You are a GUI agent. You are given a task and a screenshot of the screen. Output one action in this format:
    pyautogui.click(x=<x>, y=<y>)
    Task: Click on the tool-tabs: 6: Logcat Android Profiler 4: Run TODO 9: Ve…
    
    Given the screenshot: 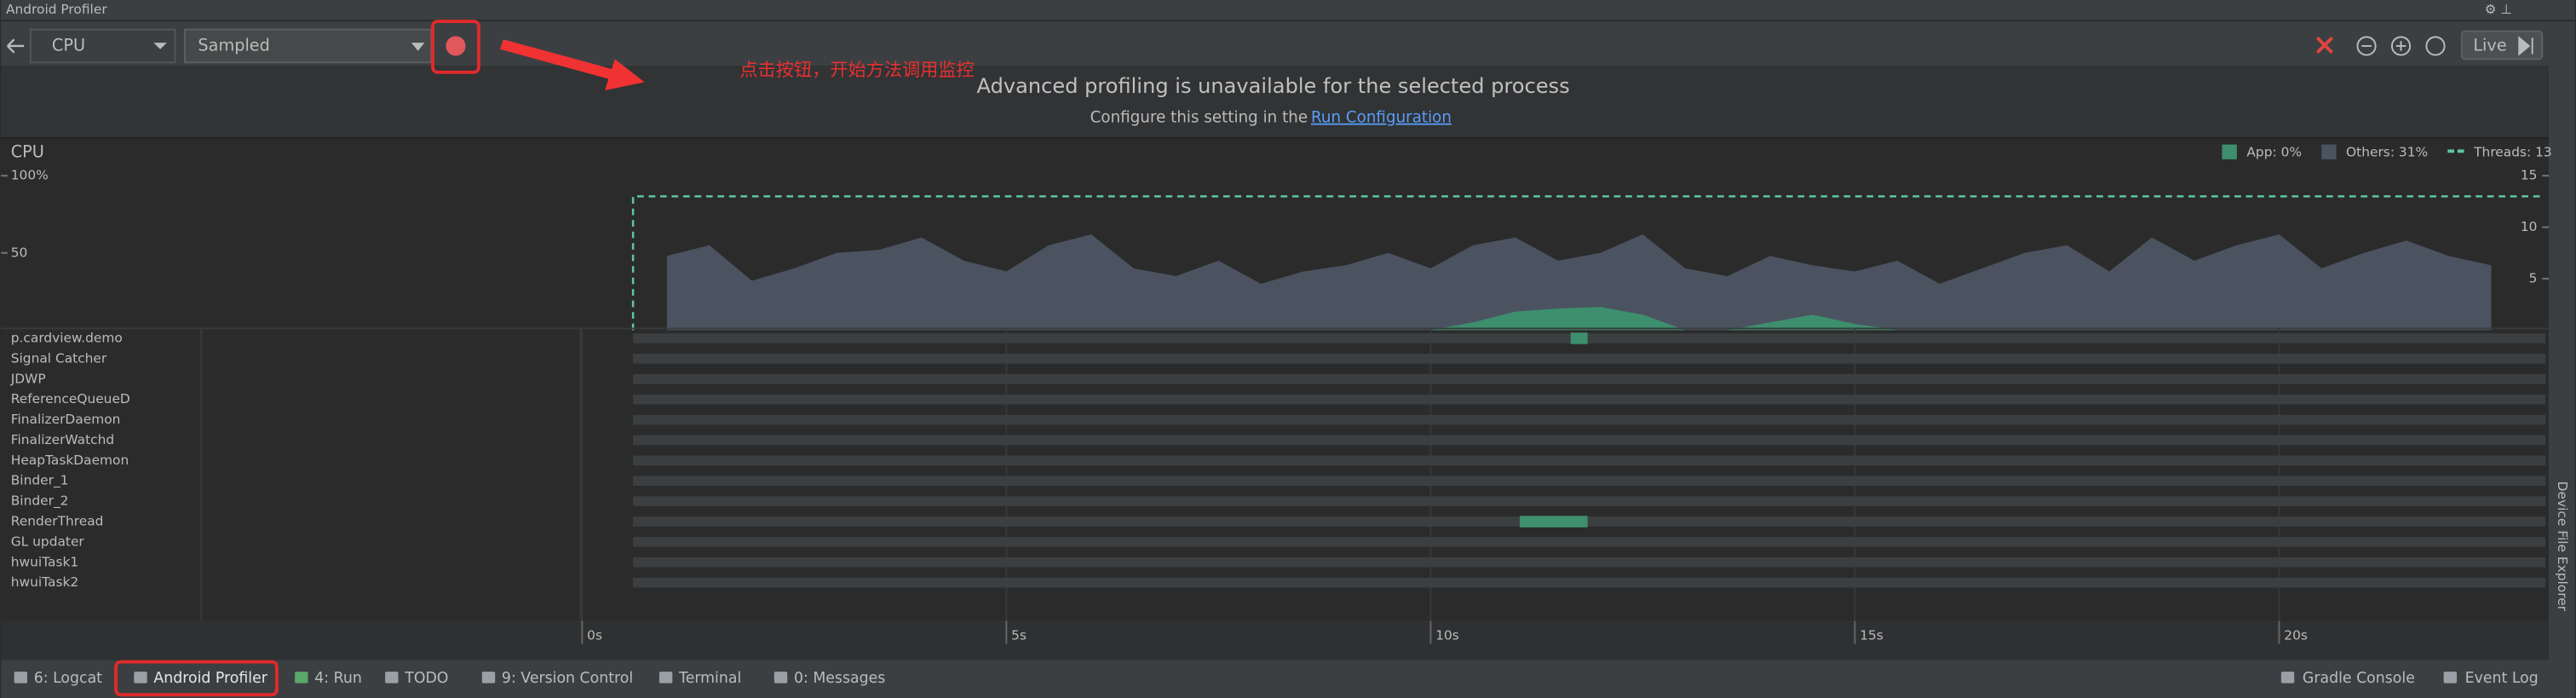 What is the action you would take?
    pyautogui.click(x=1277, y=678)
    